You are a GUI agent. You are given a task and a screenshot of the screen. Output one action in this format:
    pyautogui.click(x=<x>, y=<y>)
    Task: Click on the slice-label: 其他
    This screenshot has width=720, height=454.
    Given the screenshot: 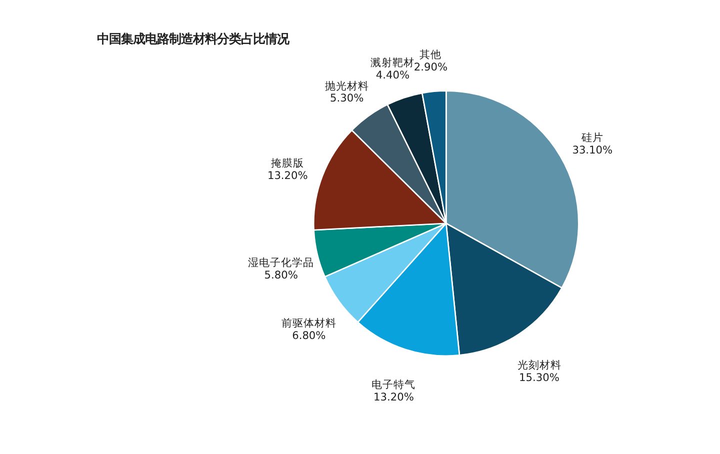 What is the action you would take?
    pyautogui.click(x=431, y=54)
    